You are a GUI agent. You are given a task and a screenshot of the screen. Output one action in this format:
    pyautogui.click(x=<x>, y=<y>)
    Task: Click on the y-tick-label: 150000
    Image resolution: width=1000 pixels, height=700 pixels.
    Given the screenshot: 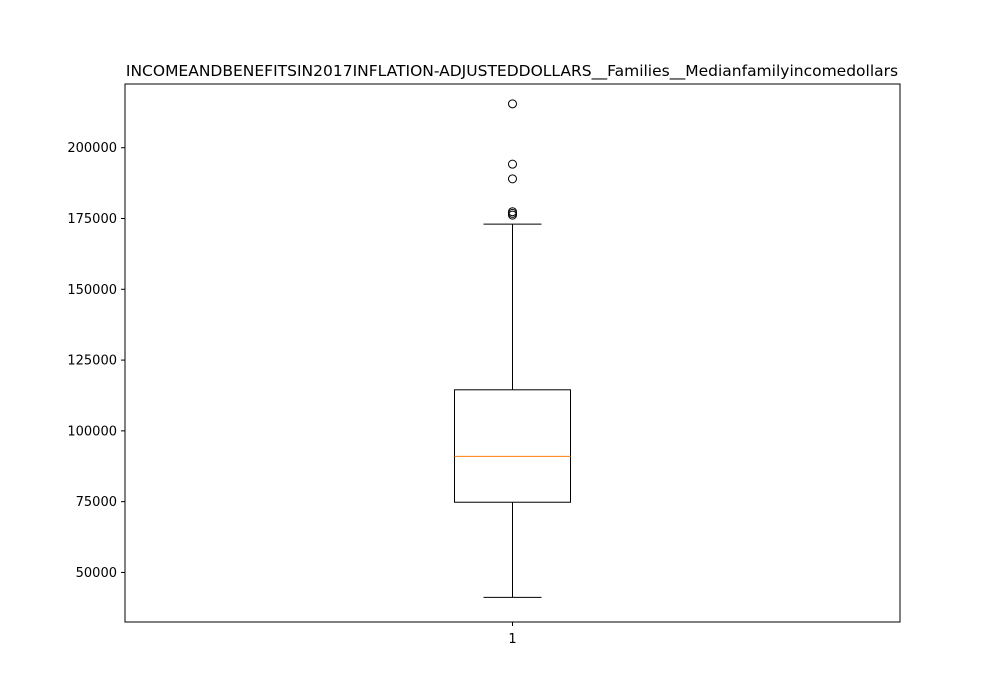 What is the action you would take?
    pyautogui.click(x=92, y=290)
    